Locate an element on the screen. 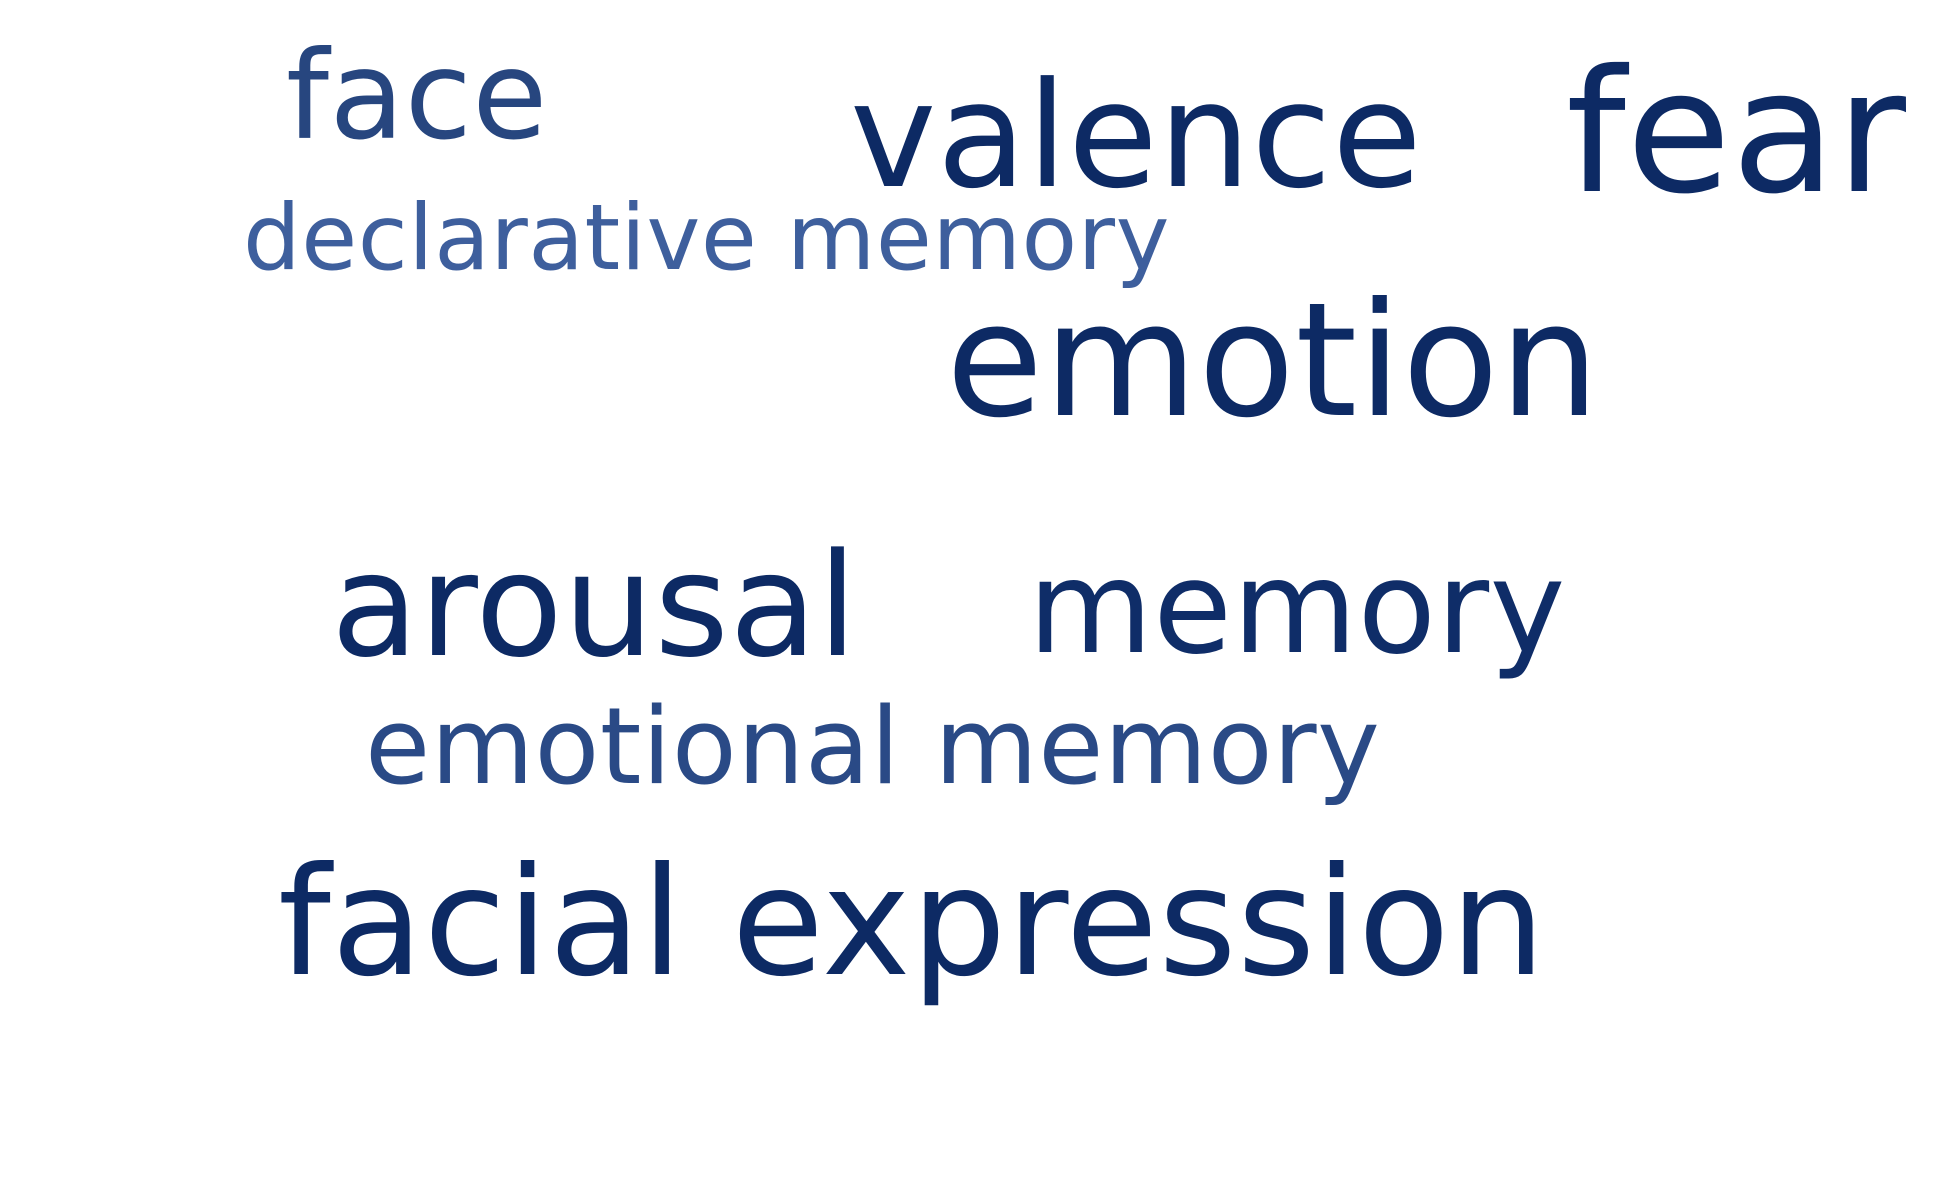  word-face: face is located at coordinates (417, 96).